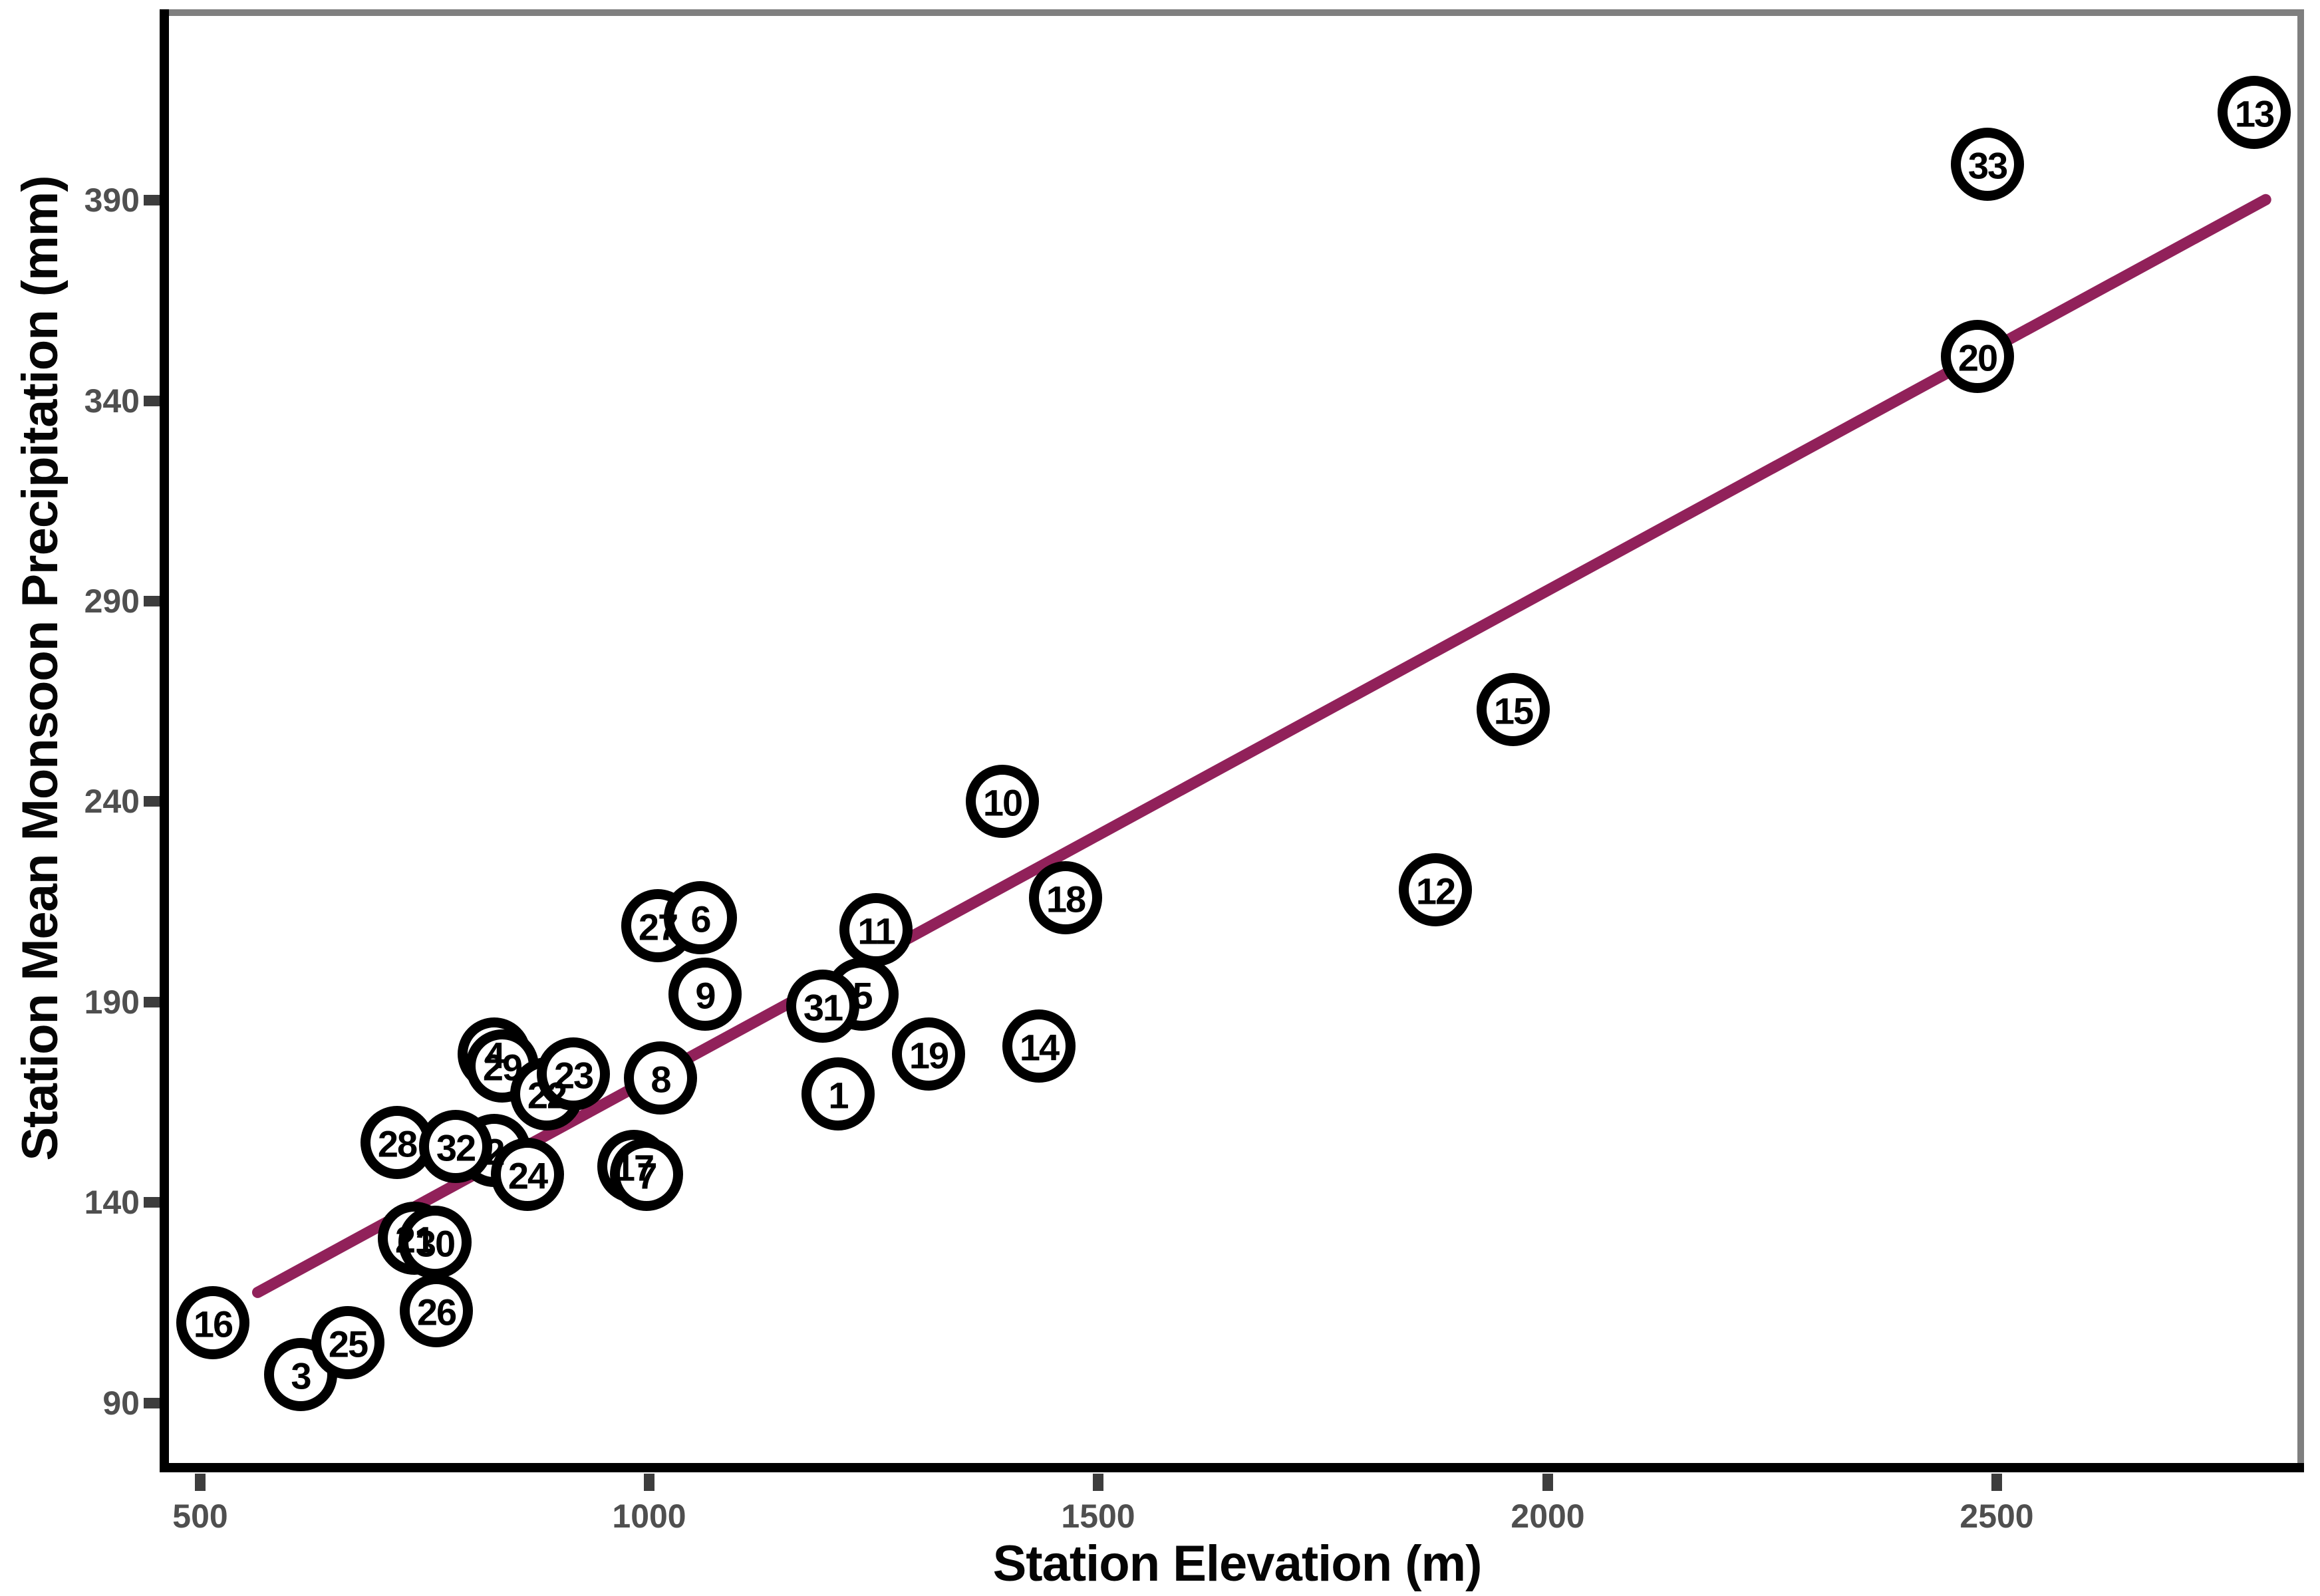  I want to click on station-point-label: 21, so click(414, 1239).